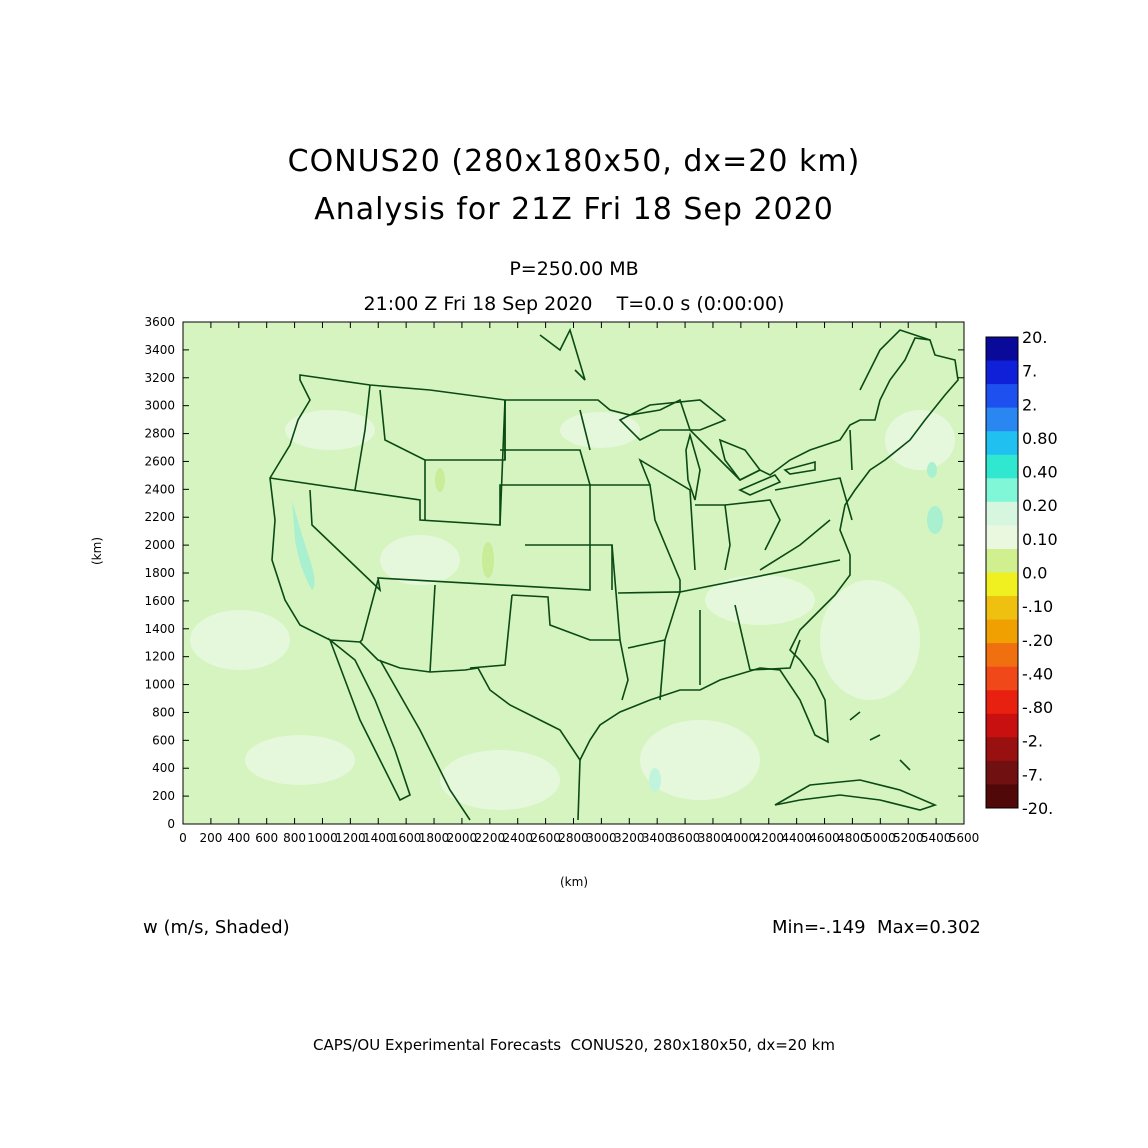 The image size is (1148, 1148). Describe the element at coordinates (159, 601) in the screenshot. I see `y-tick-label: 1600` at that location.